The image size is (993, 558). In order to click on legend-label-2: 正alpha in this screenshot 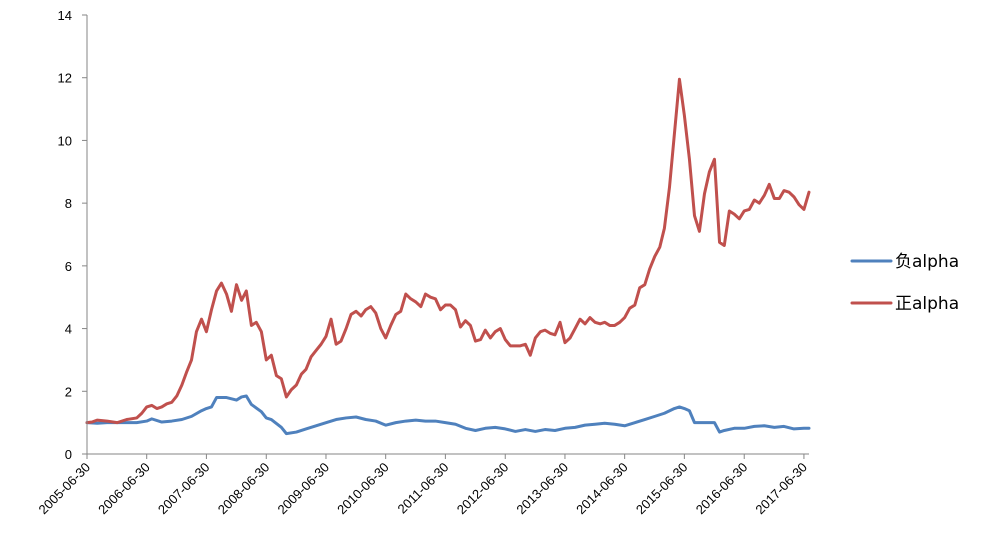, I will do `click(927, 304)`.